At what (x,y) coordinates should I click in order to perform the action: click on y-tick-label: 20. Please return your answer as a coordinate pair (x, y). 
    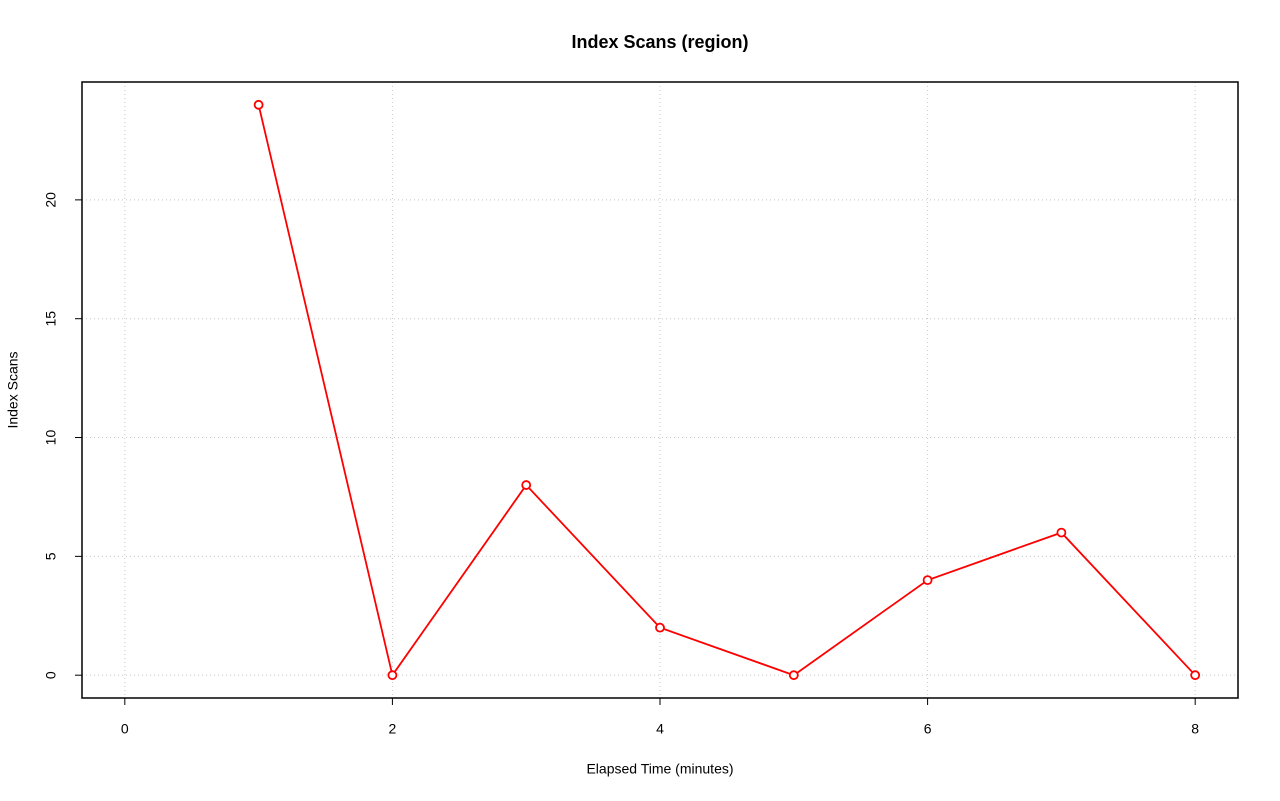
    Looking at the image, I should click on (51, 200).